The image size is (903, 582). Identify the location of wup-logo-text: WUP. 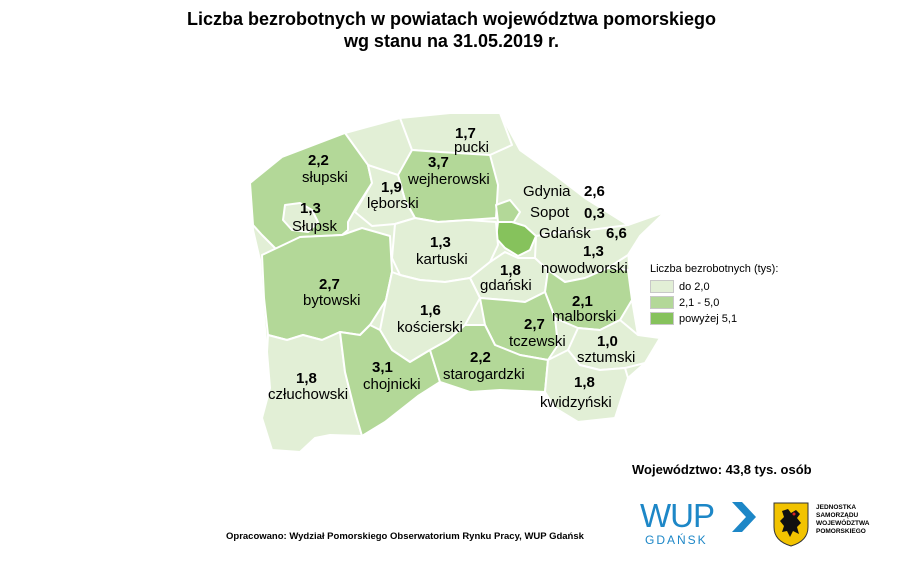
(677, 515).